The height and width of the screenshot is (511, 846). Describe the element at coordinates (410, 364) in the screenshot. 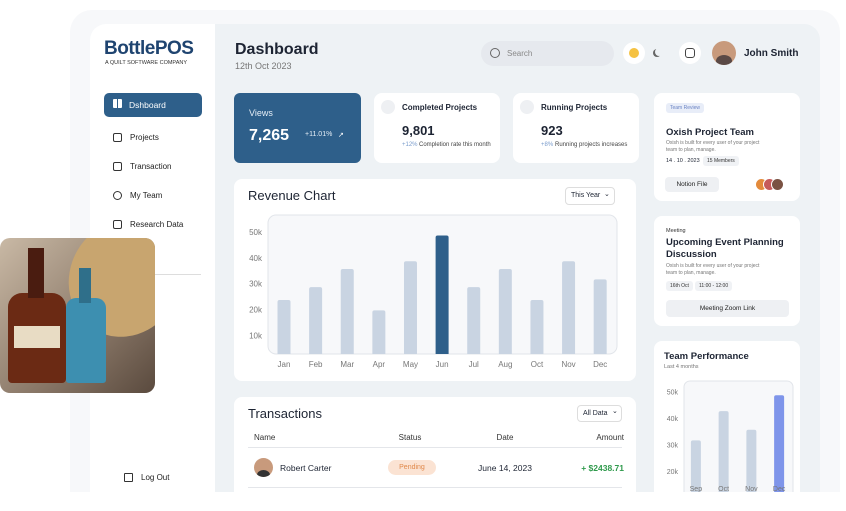

I see `x-tick-label: May` at that location.